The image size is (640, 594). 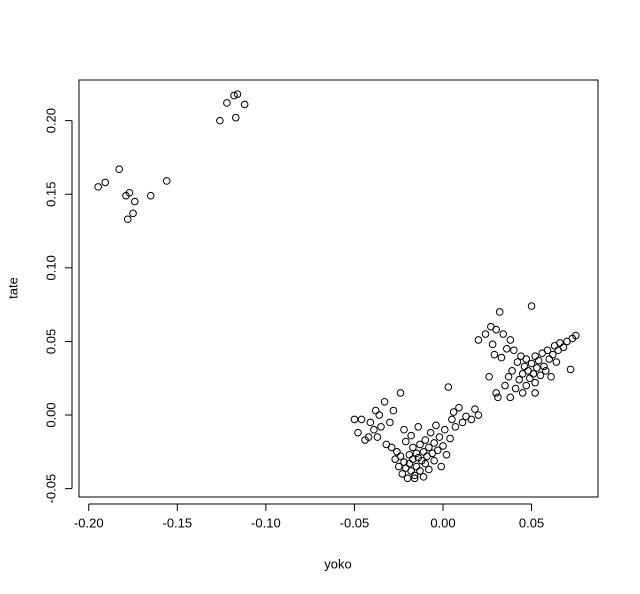 I want to click on y-tick-label: 0.20, so click(x=50, y=120).